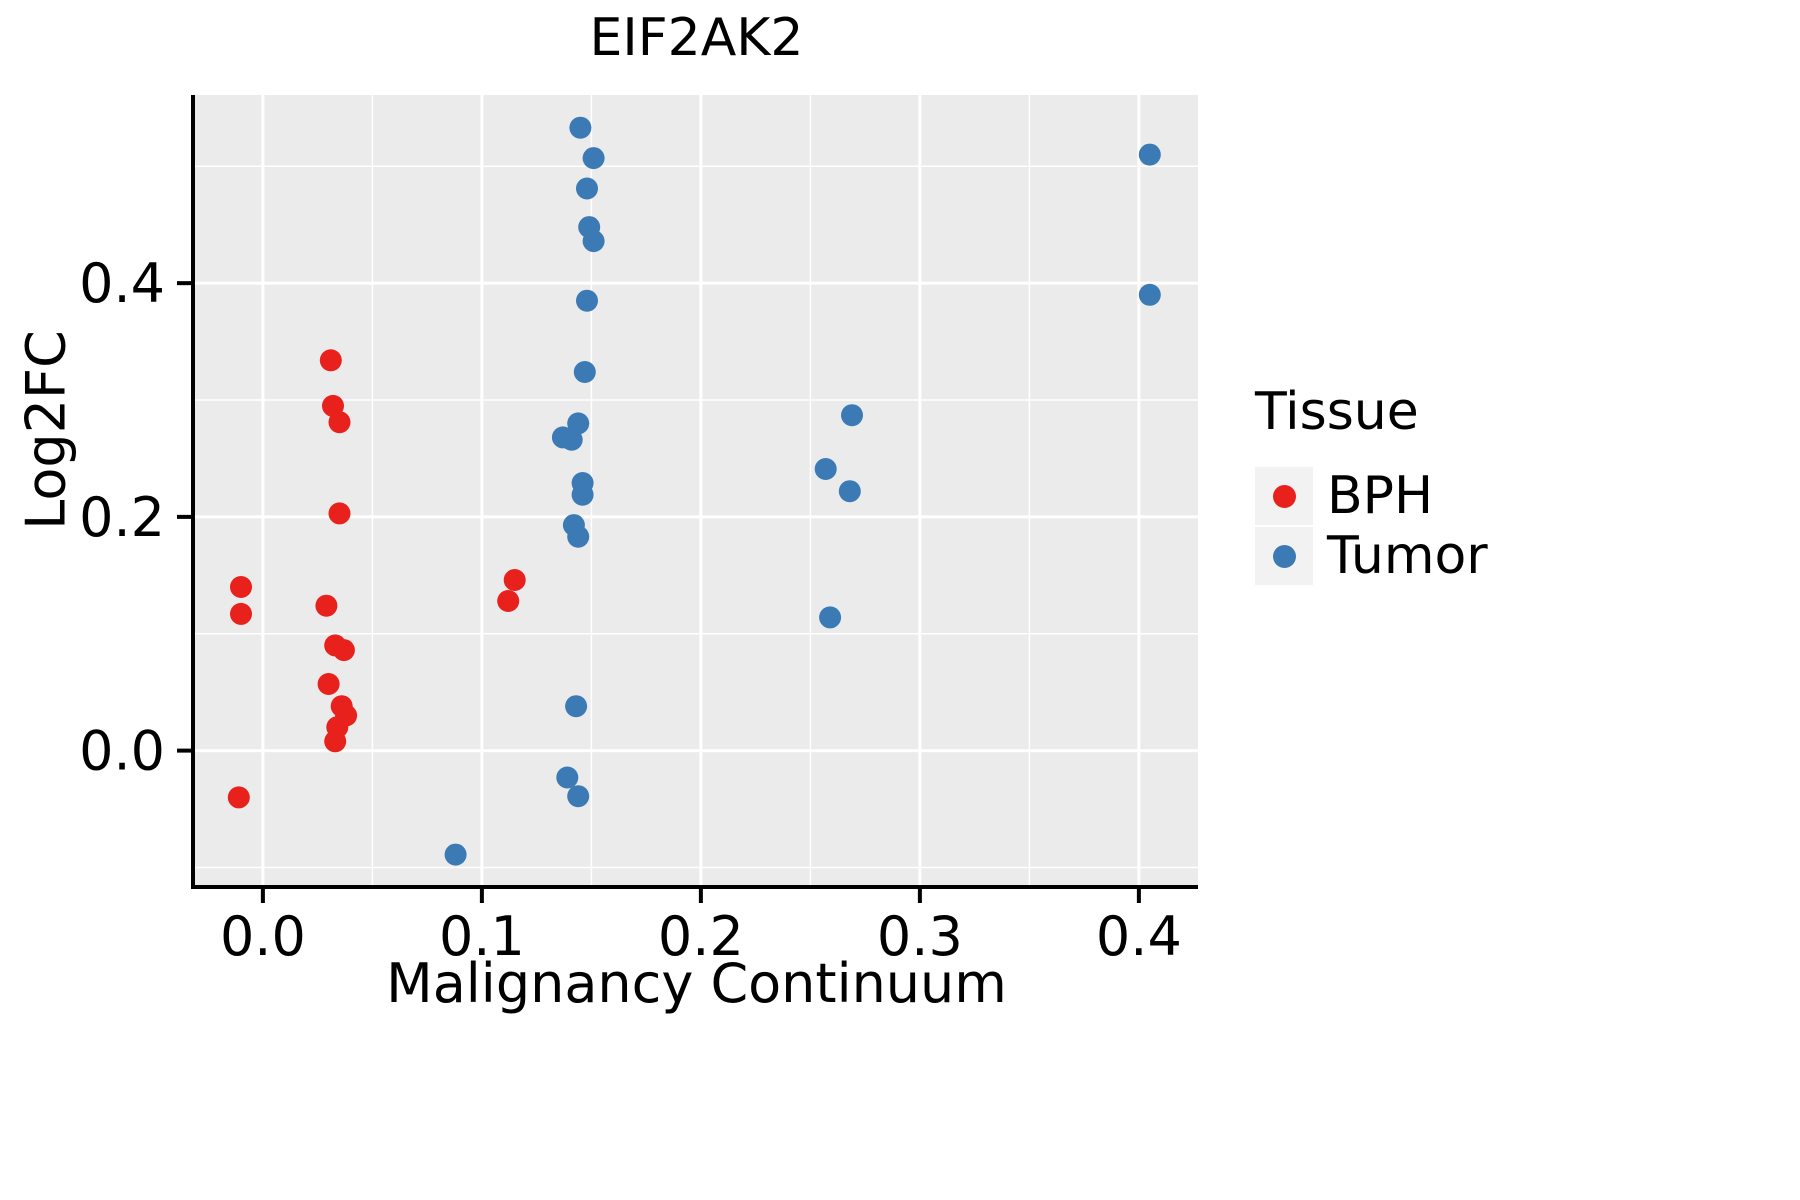 The height and width of the screenshot is (1200, 1800). Describe the element at coordinates (1337, 412) in the screenshot. I see `legend-title: Tissue` at that location.